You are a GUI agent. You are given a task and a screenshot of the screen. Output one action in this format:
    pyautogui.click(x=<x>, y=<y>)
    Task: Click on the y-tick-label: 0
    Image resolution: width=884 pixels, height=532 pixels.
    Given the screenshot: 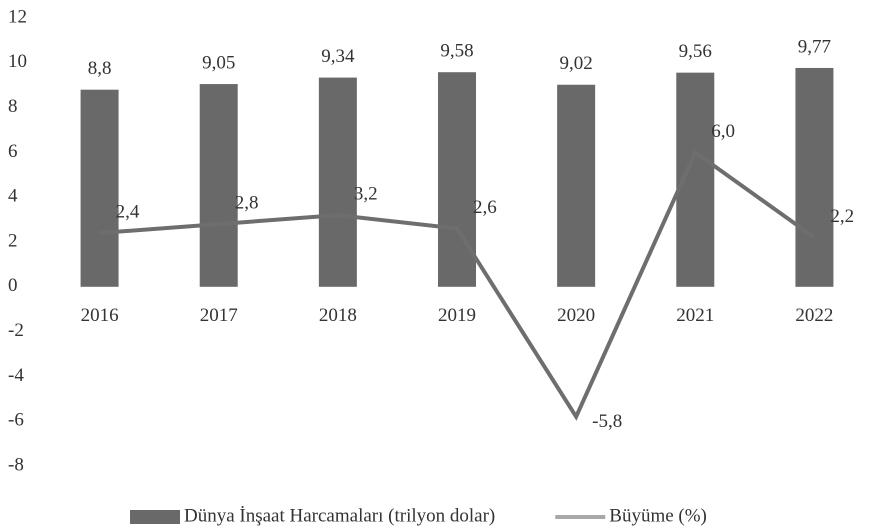 What is the action you would take?
    pyautogui.click(x=13, y=285)
    